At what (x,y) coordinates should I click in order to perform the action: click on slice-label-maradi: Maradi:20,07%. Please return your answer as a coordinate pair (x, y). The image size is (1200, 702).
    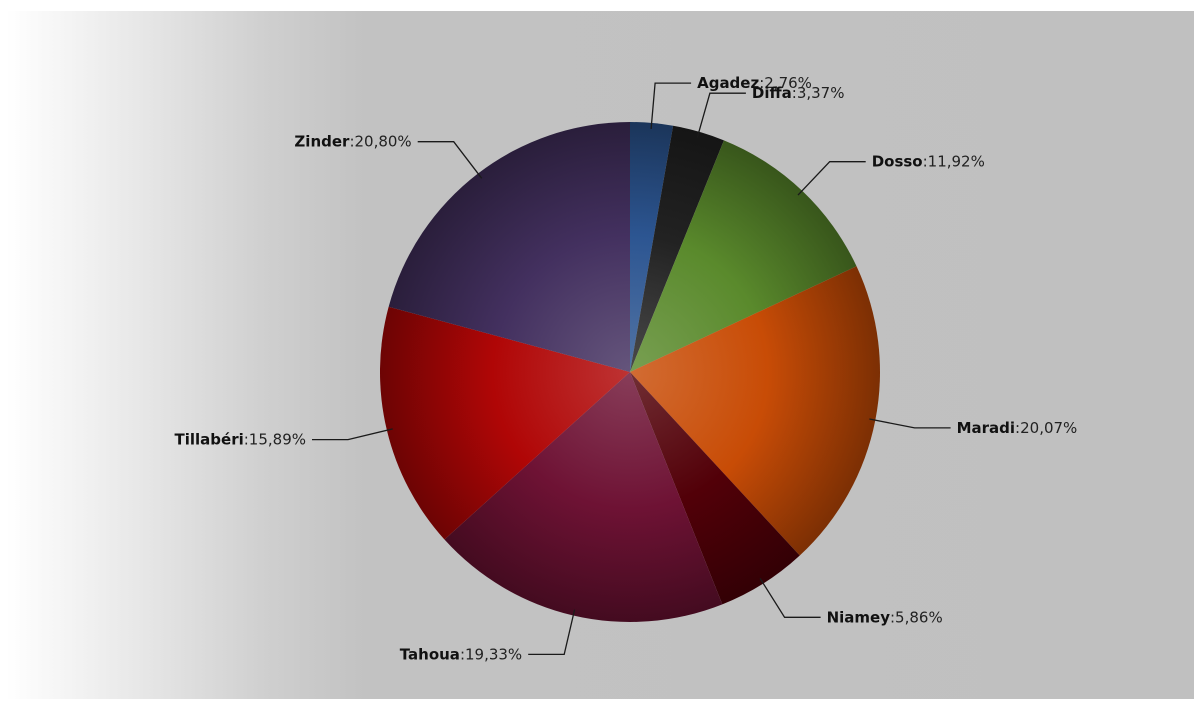
    Looking at the image, I should click on (1017, 428).